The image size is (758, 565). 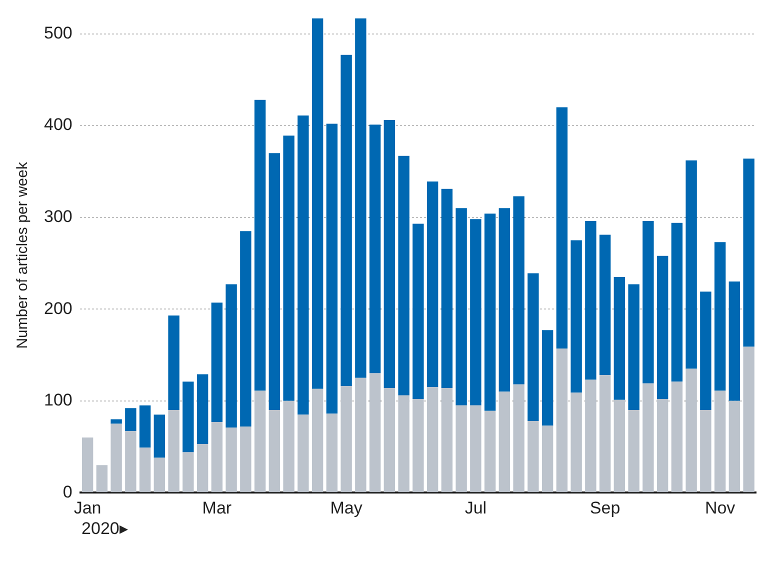 What do you see at coordinates (58, 400) in the screenshot?
I see `y-tick-label: 100` at bounding box center [58, 400].